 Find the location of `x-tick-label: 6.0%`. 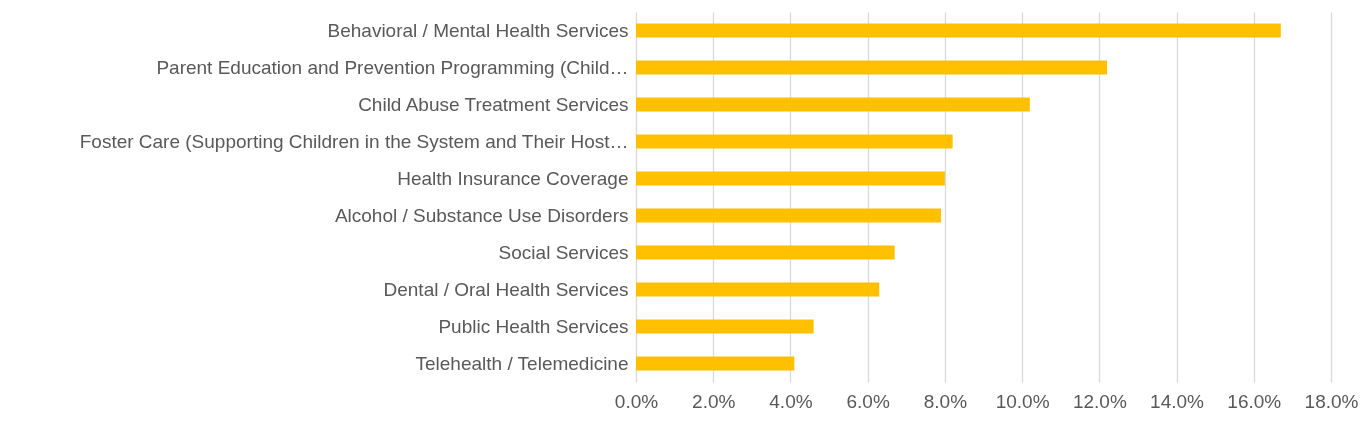

x-tick-label: 6.0% is located at coordinates (868, 401).